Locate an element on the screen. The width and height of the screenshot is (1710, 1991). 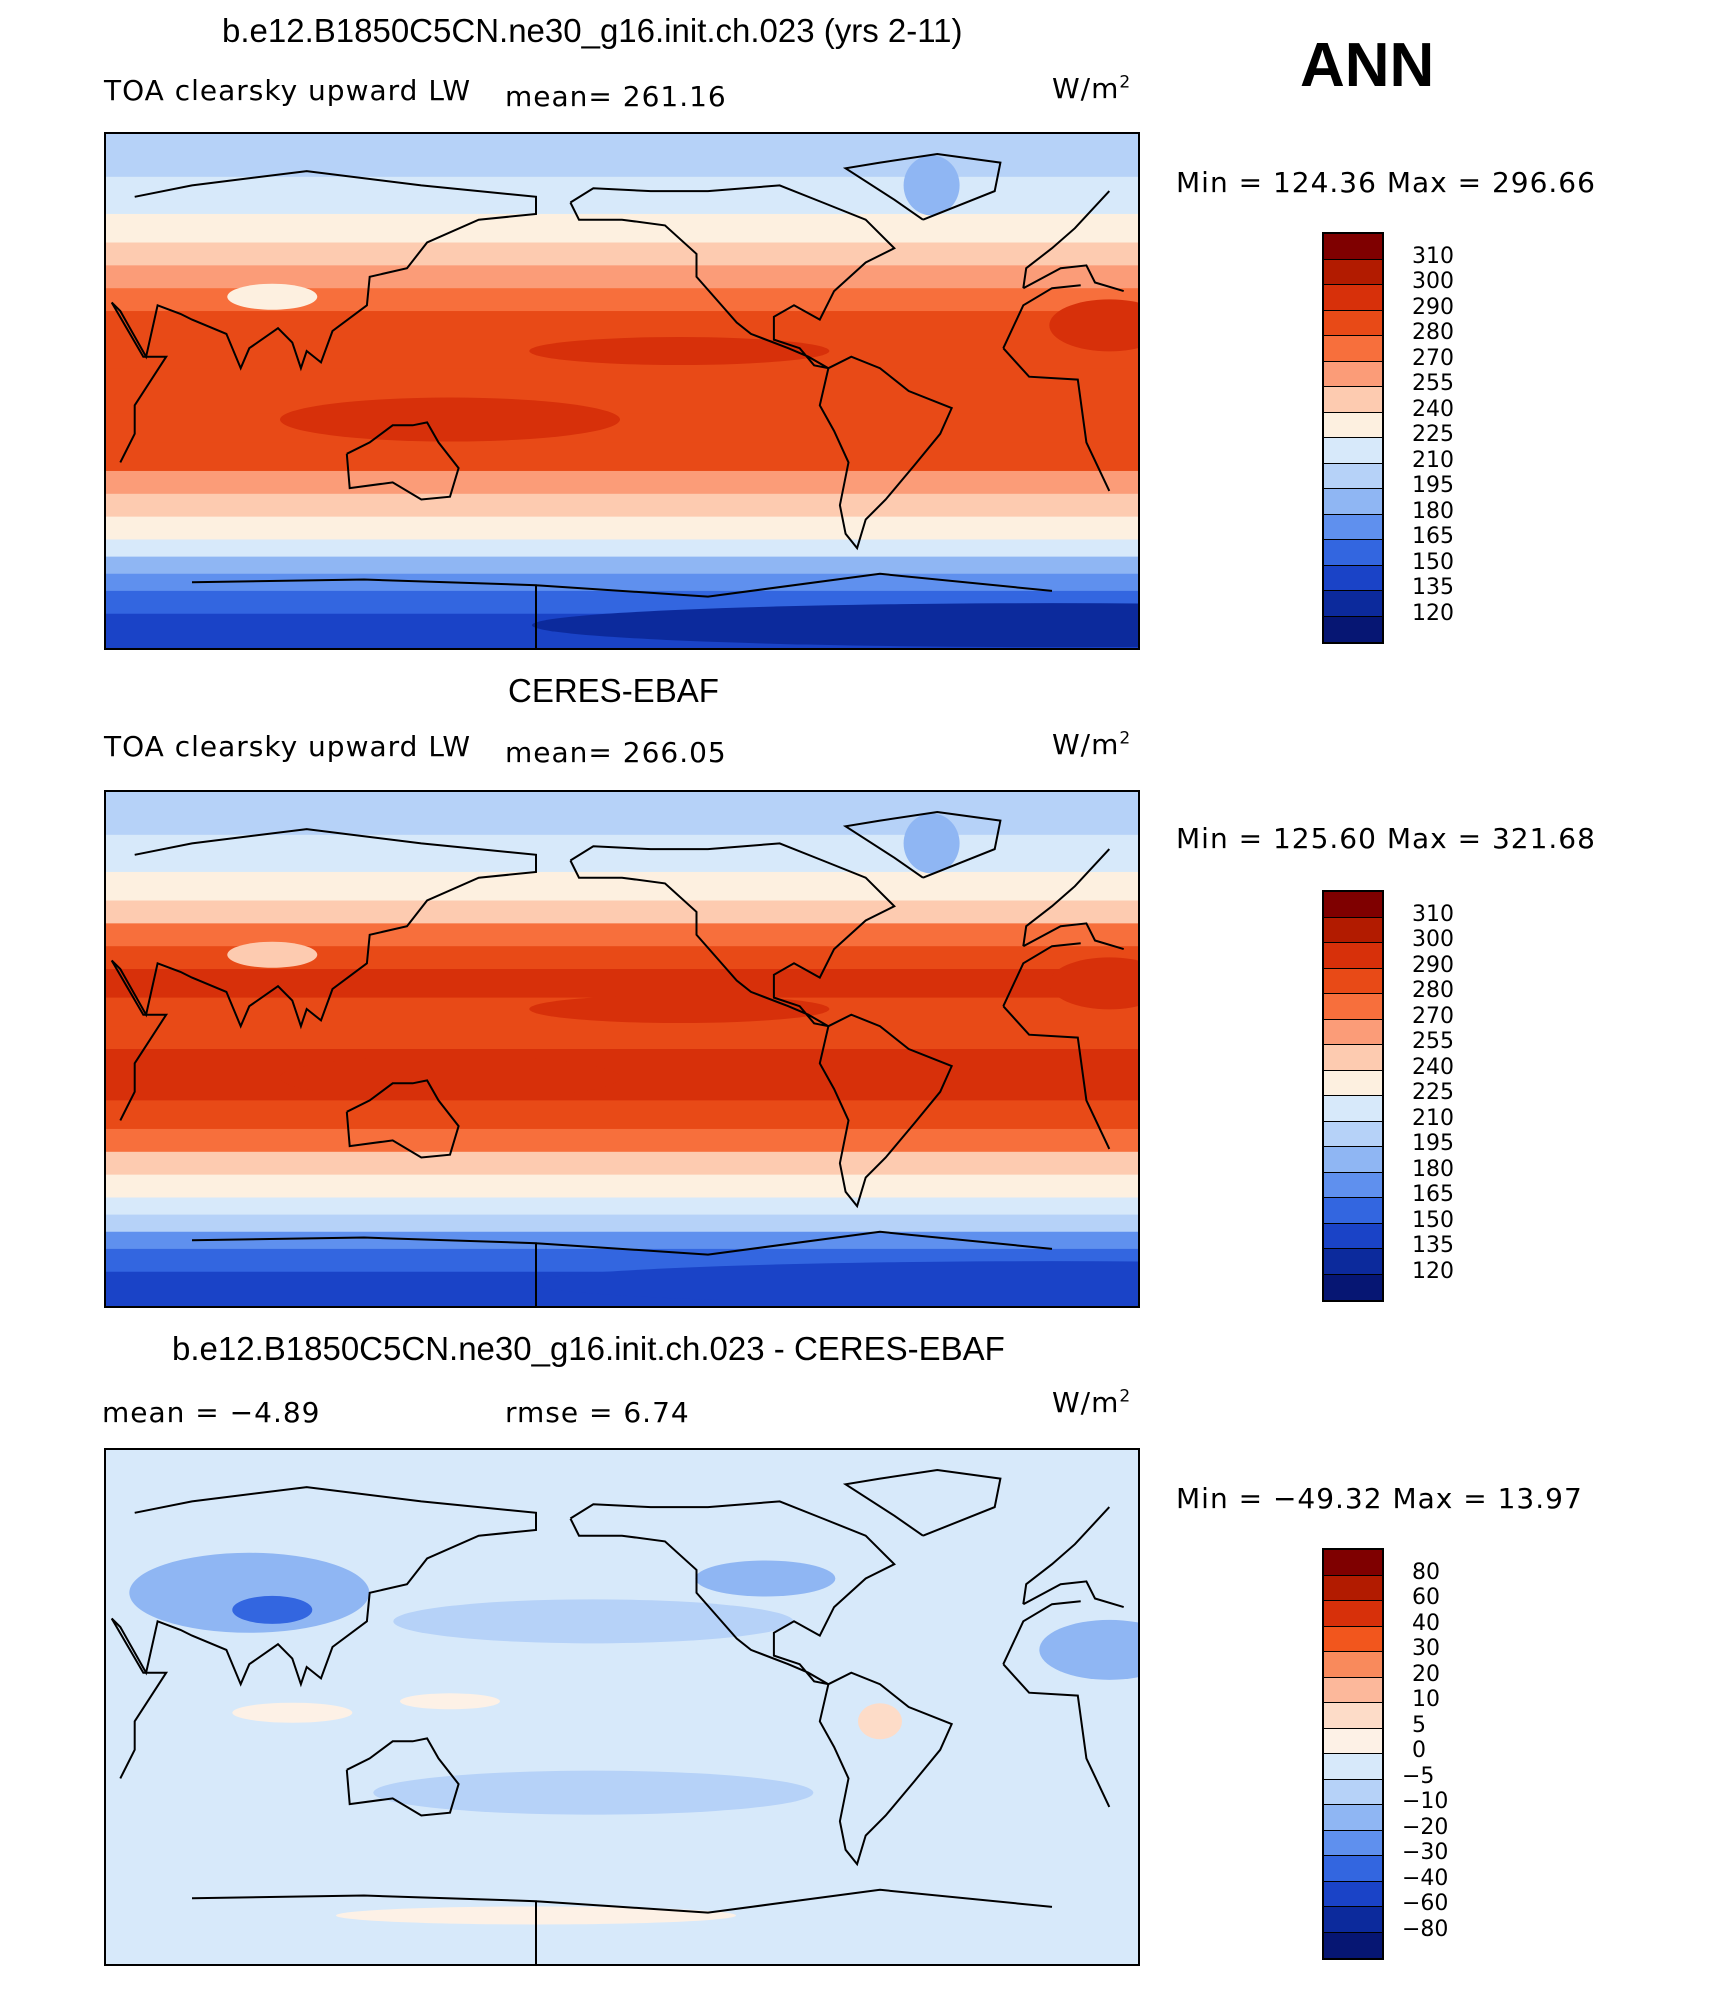
panel-1-variable-label: TOA clearsky upward LW is located at coordinates (288, 90).